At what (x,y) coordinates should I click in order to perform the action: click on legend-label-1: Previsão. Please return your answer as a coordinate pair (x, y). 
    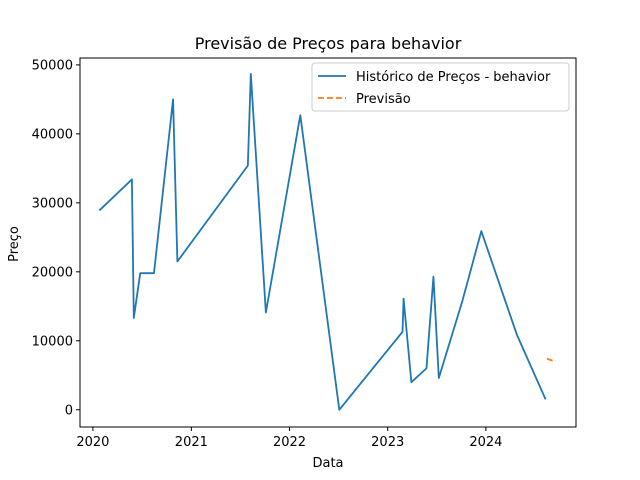
    Looking at the image, I should click on (383, 99).